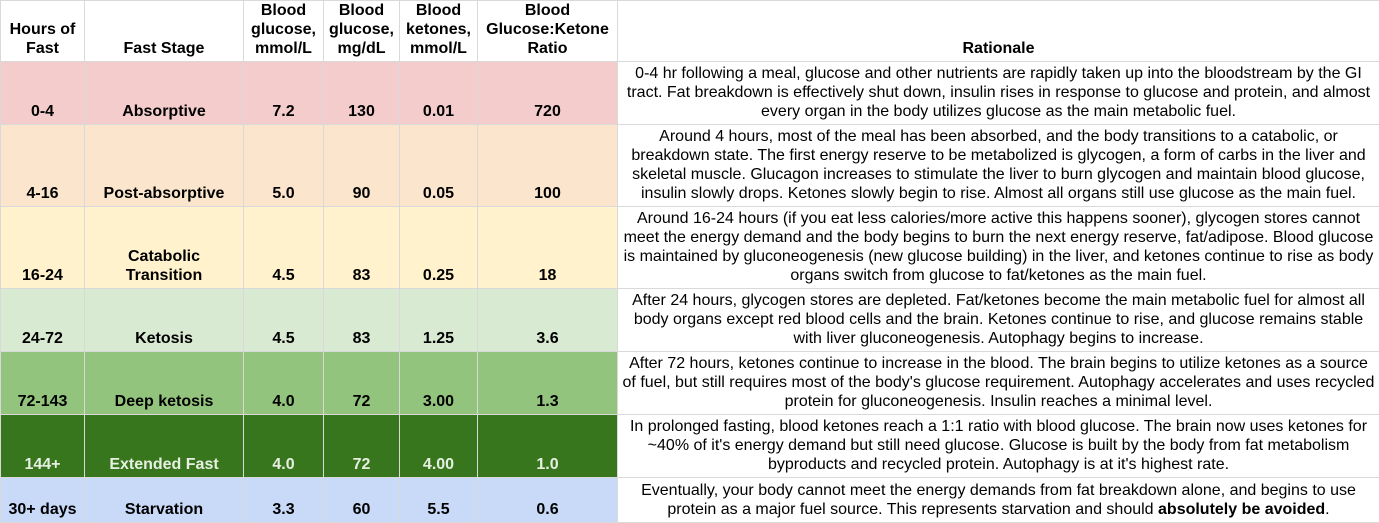 The image size is (1379, 523). I want to click on cell-ratio: 720, so click(548, 93).